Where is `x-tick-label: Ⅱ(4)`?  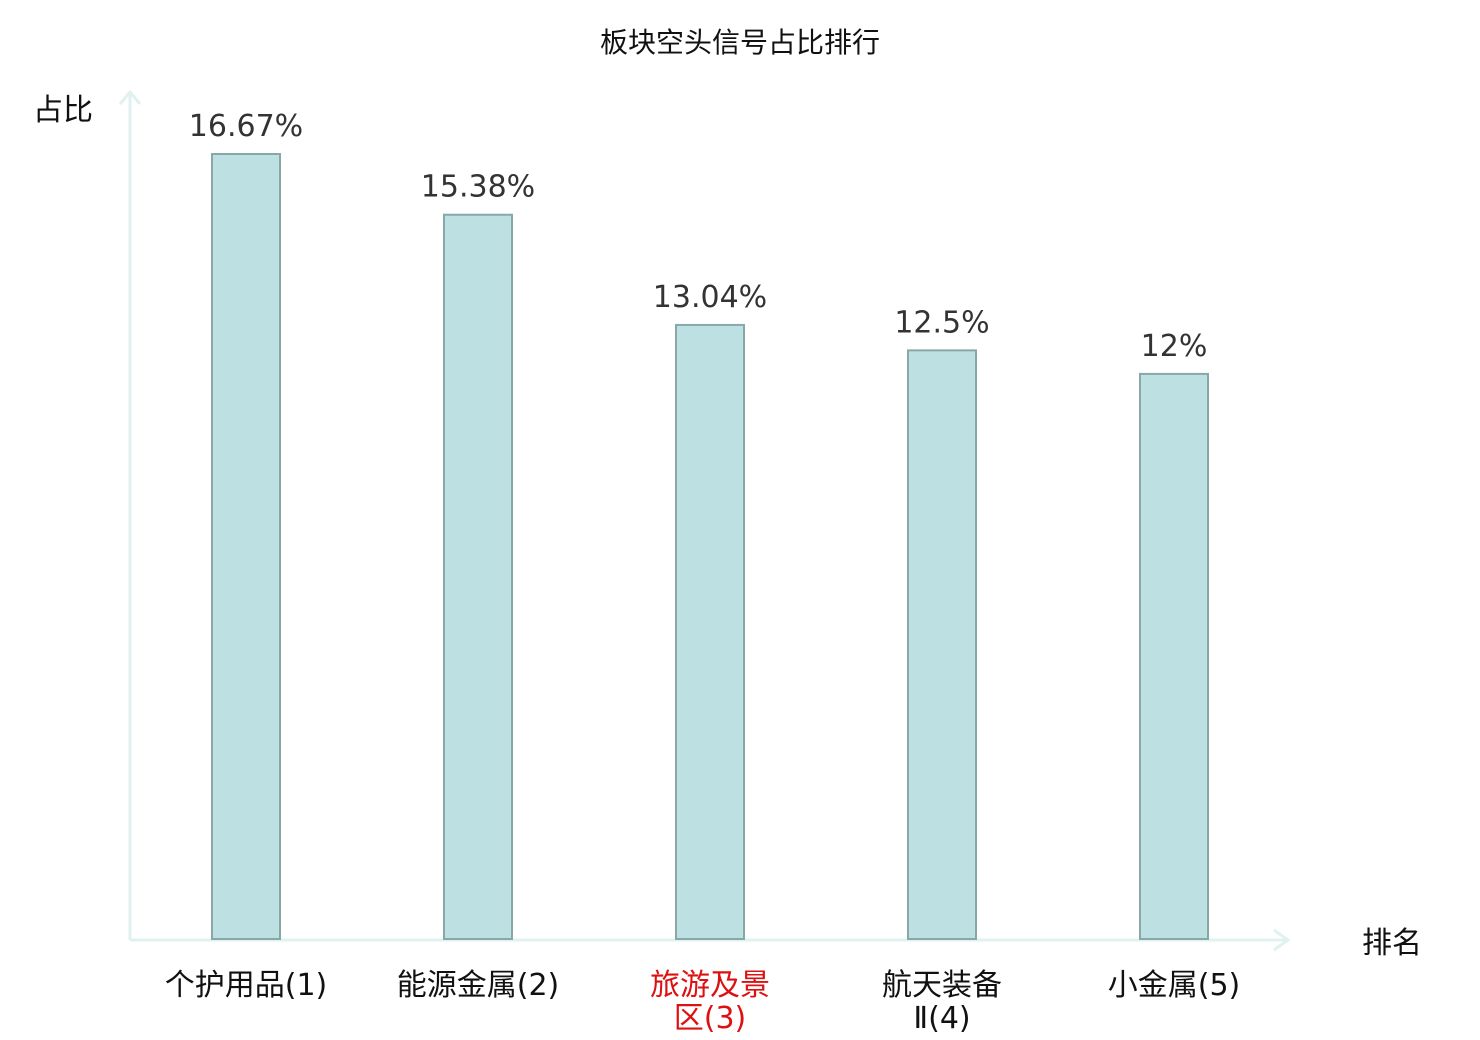 x-tick-label: Ⅱ(4) is located at coordinates (941, 1018).